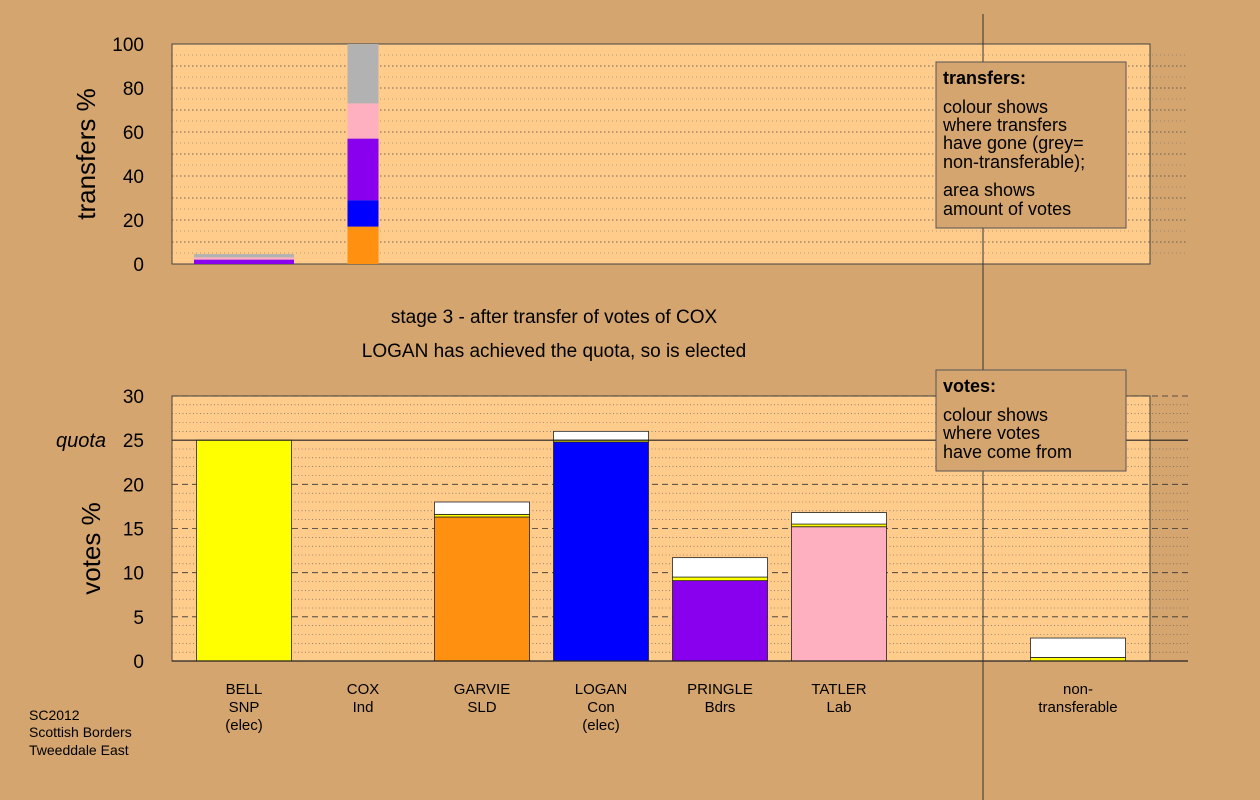  Describe the element at coordinates (363, 689) in the screenshot. I see `candidate-name: COX` at that location.